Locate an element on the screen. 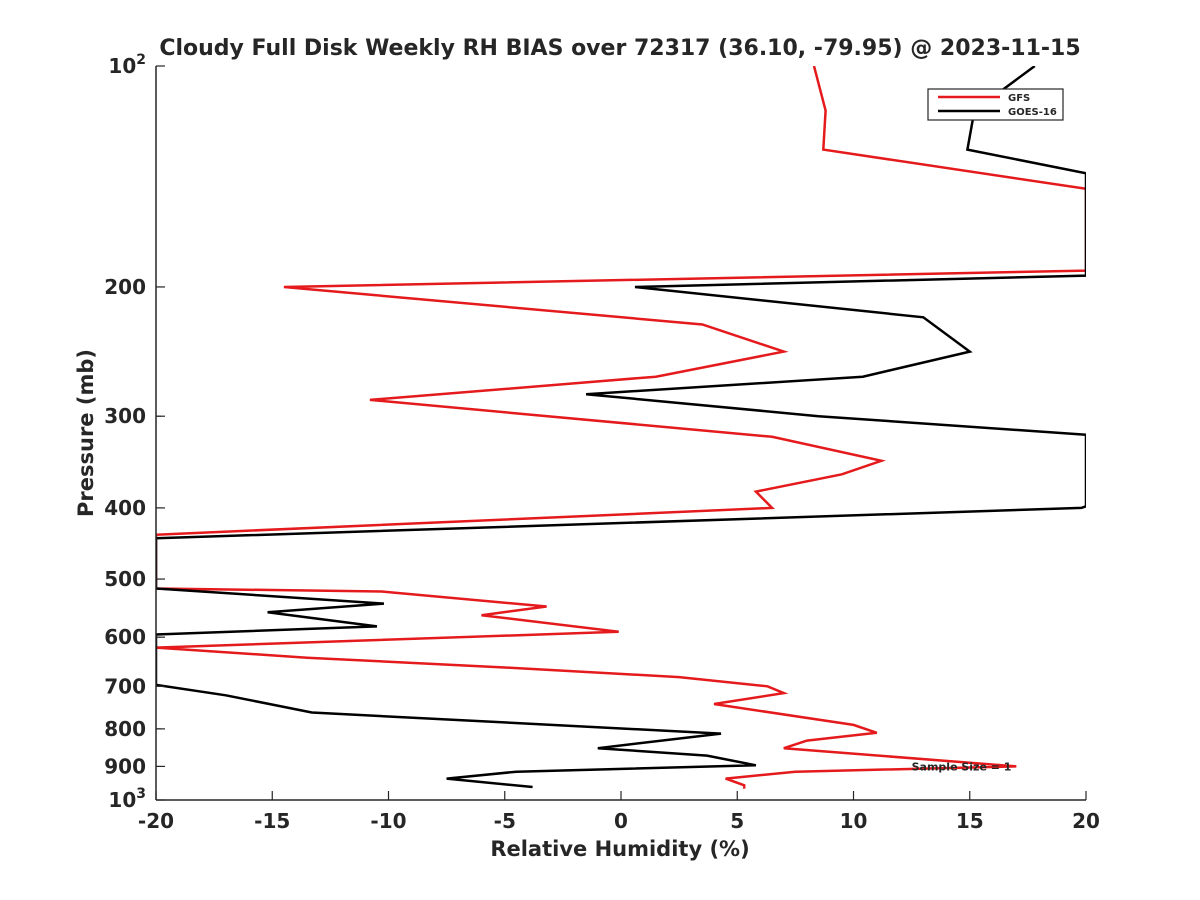  legend-label-gfs: GFS is located at coordinates (1019, 98).